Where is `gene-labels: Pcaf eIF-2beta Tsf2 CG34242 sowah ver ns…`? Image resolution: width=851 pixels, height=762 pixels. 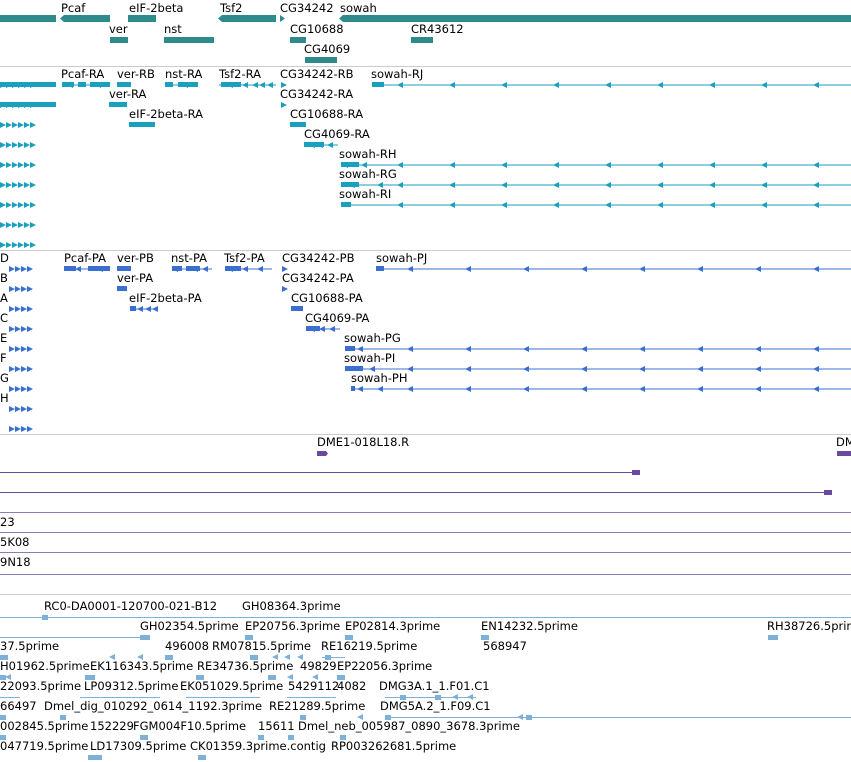 gene-labels: Pcaf eIF-2beta Tsf2 CG34242 sowah ver ns… is located at coordinates (262, 28).